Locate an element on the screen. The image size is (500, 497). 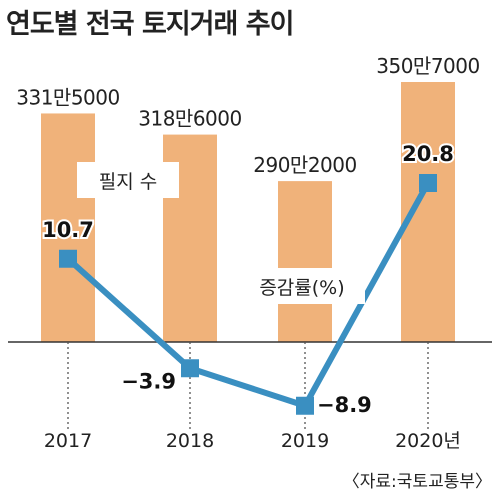
bar-2019 is located at coordinates (305, 261).